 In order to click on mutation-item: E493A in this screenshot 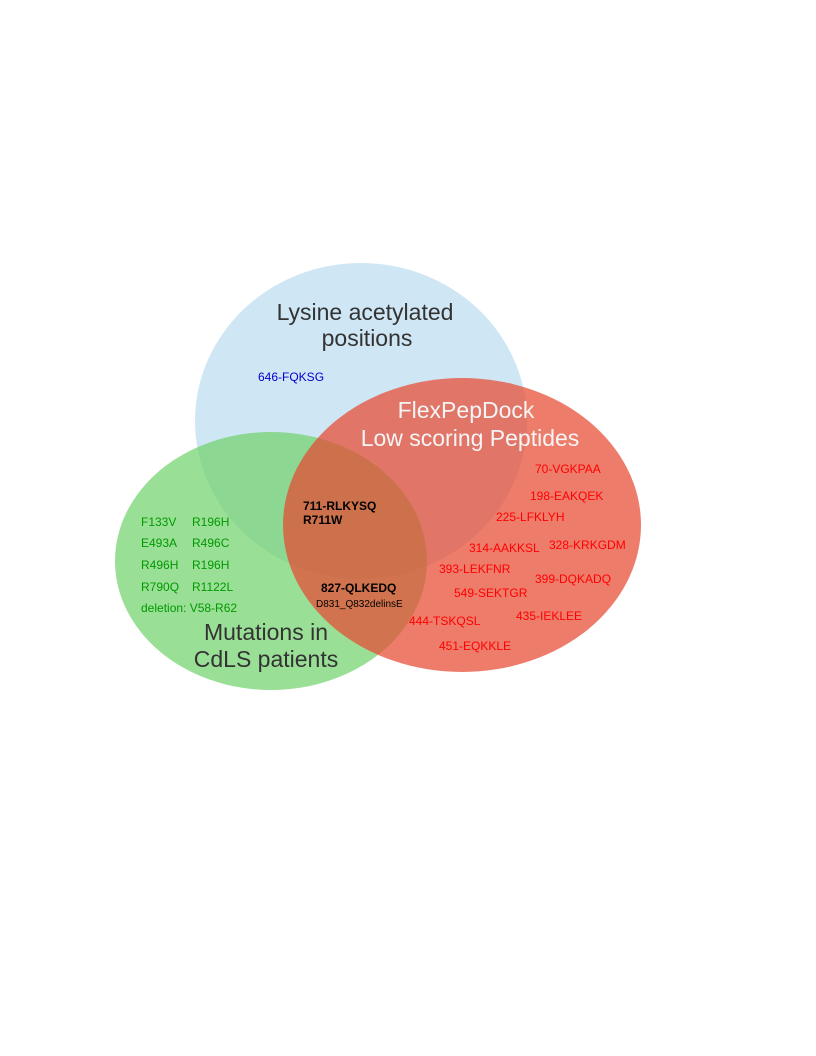, I will do `click(159, 543)`.